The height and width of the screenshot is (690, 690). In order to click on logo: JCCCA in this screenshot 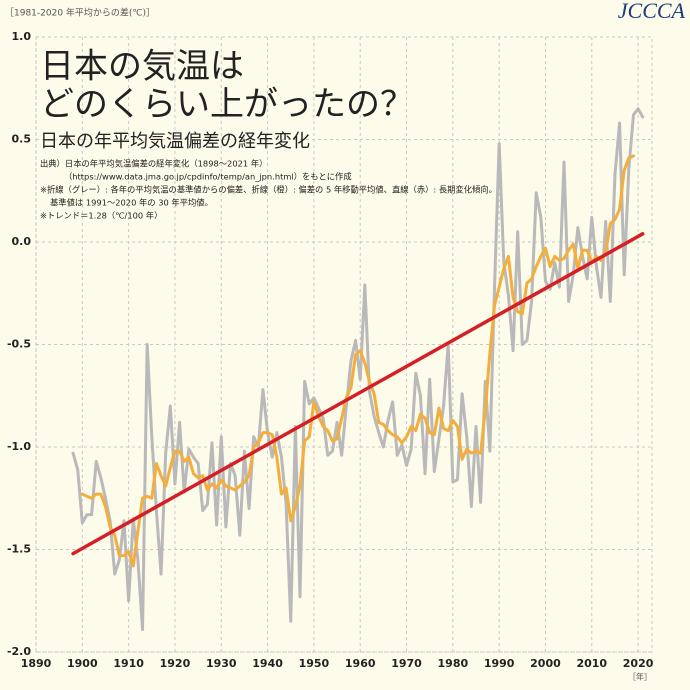, I will do `click(652, 11)`.